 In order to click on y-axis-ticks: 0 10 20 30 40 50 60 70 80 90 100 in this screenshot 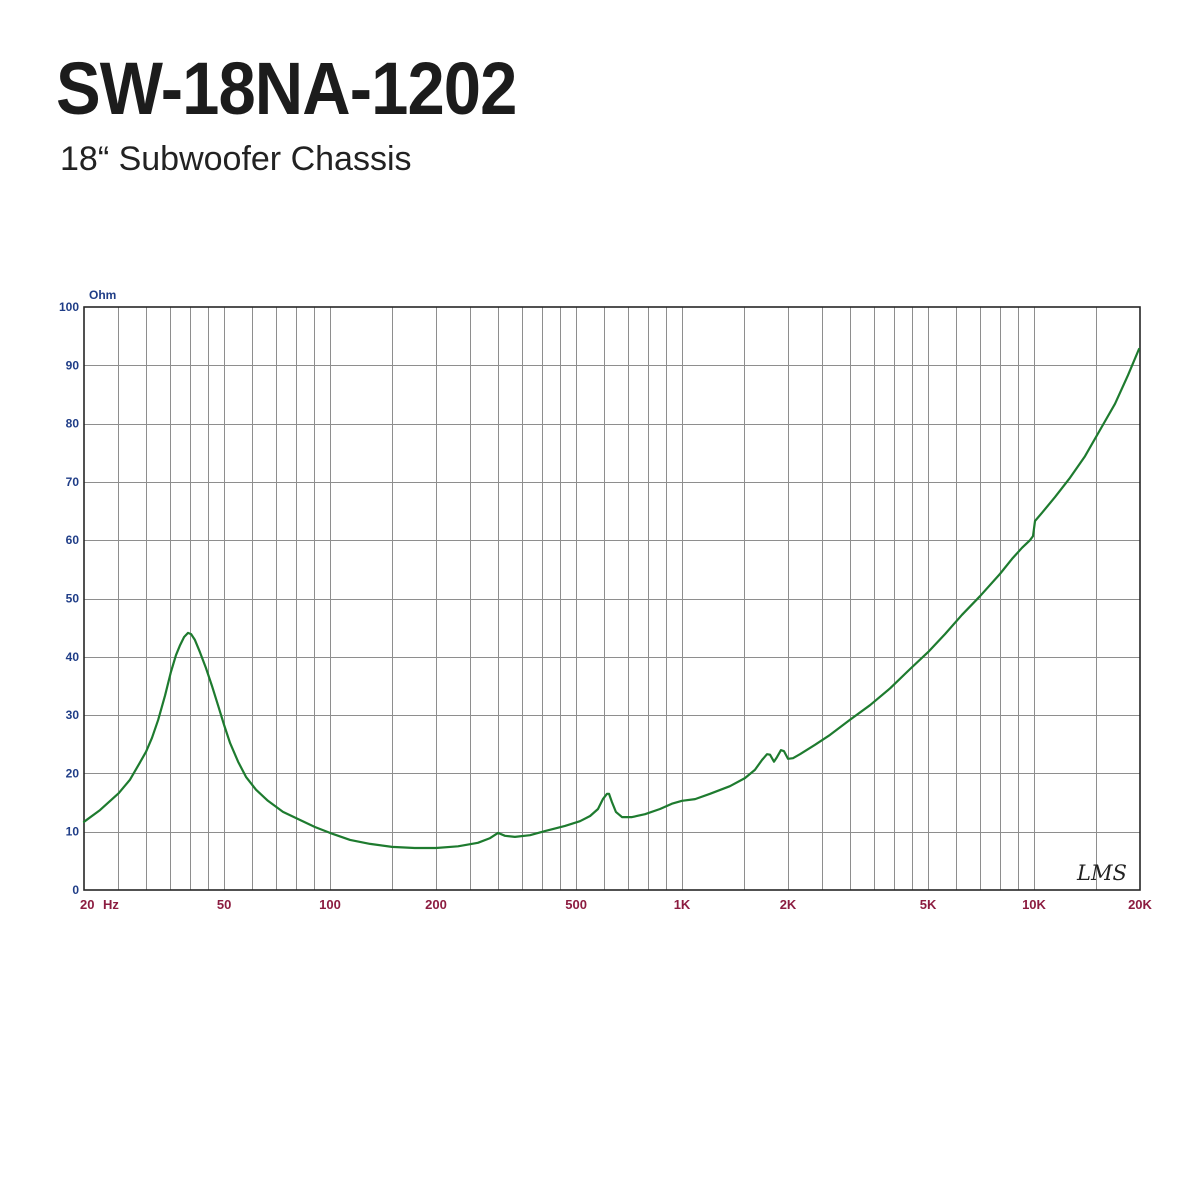, I will do `click(69, 598)`.